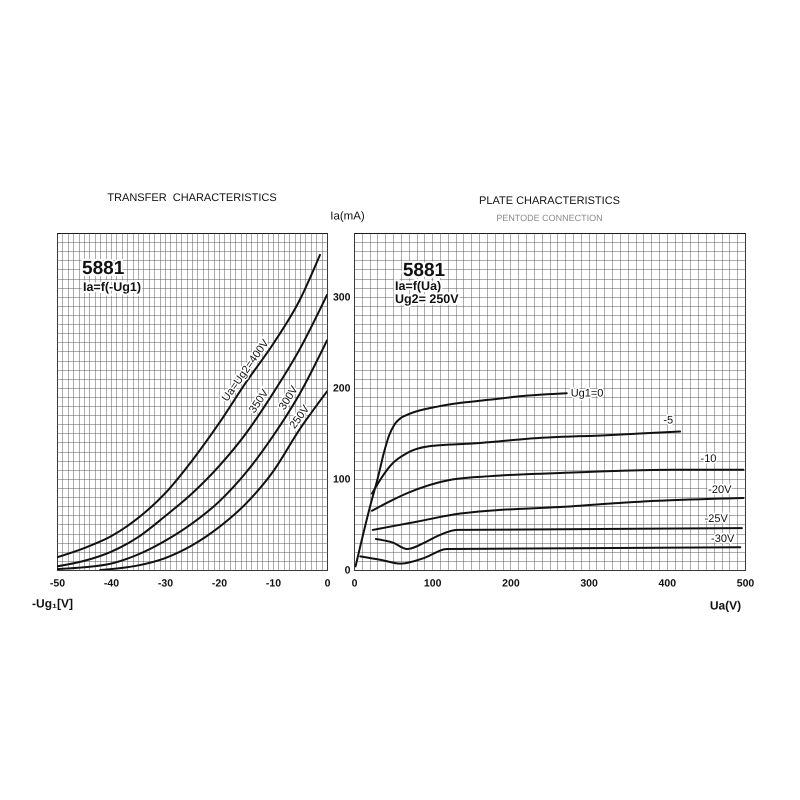 The image size is (800, 800). What do you see at coordinates (745, 583) in the screenshot?
I see `x-tick-label: 500` at bounding box center [745, 583].